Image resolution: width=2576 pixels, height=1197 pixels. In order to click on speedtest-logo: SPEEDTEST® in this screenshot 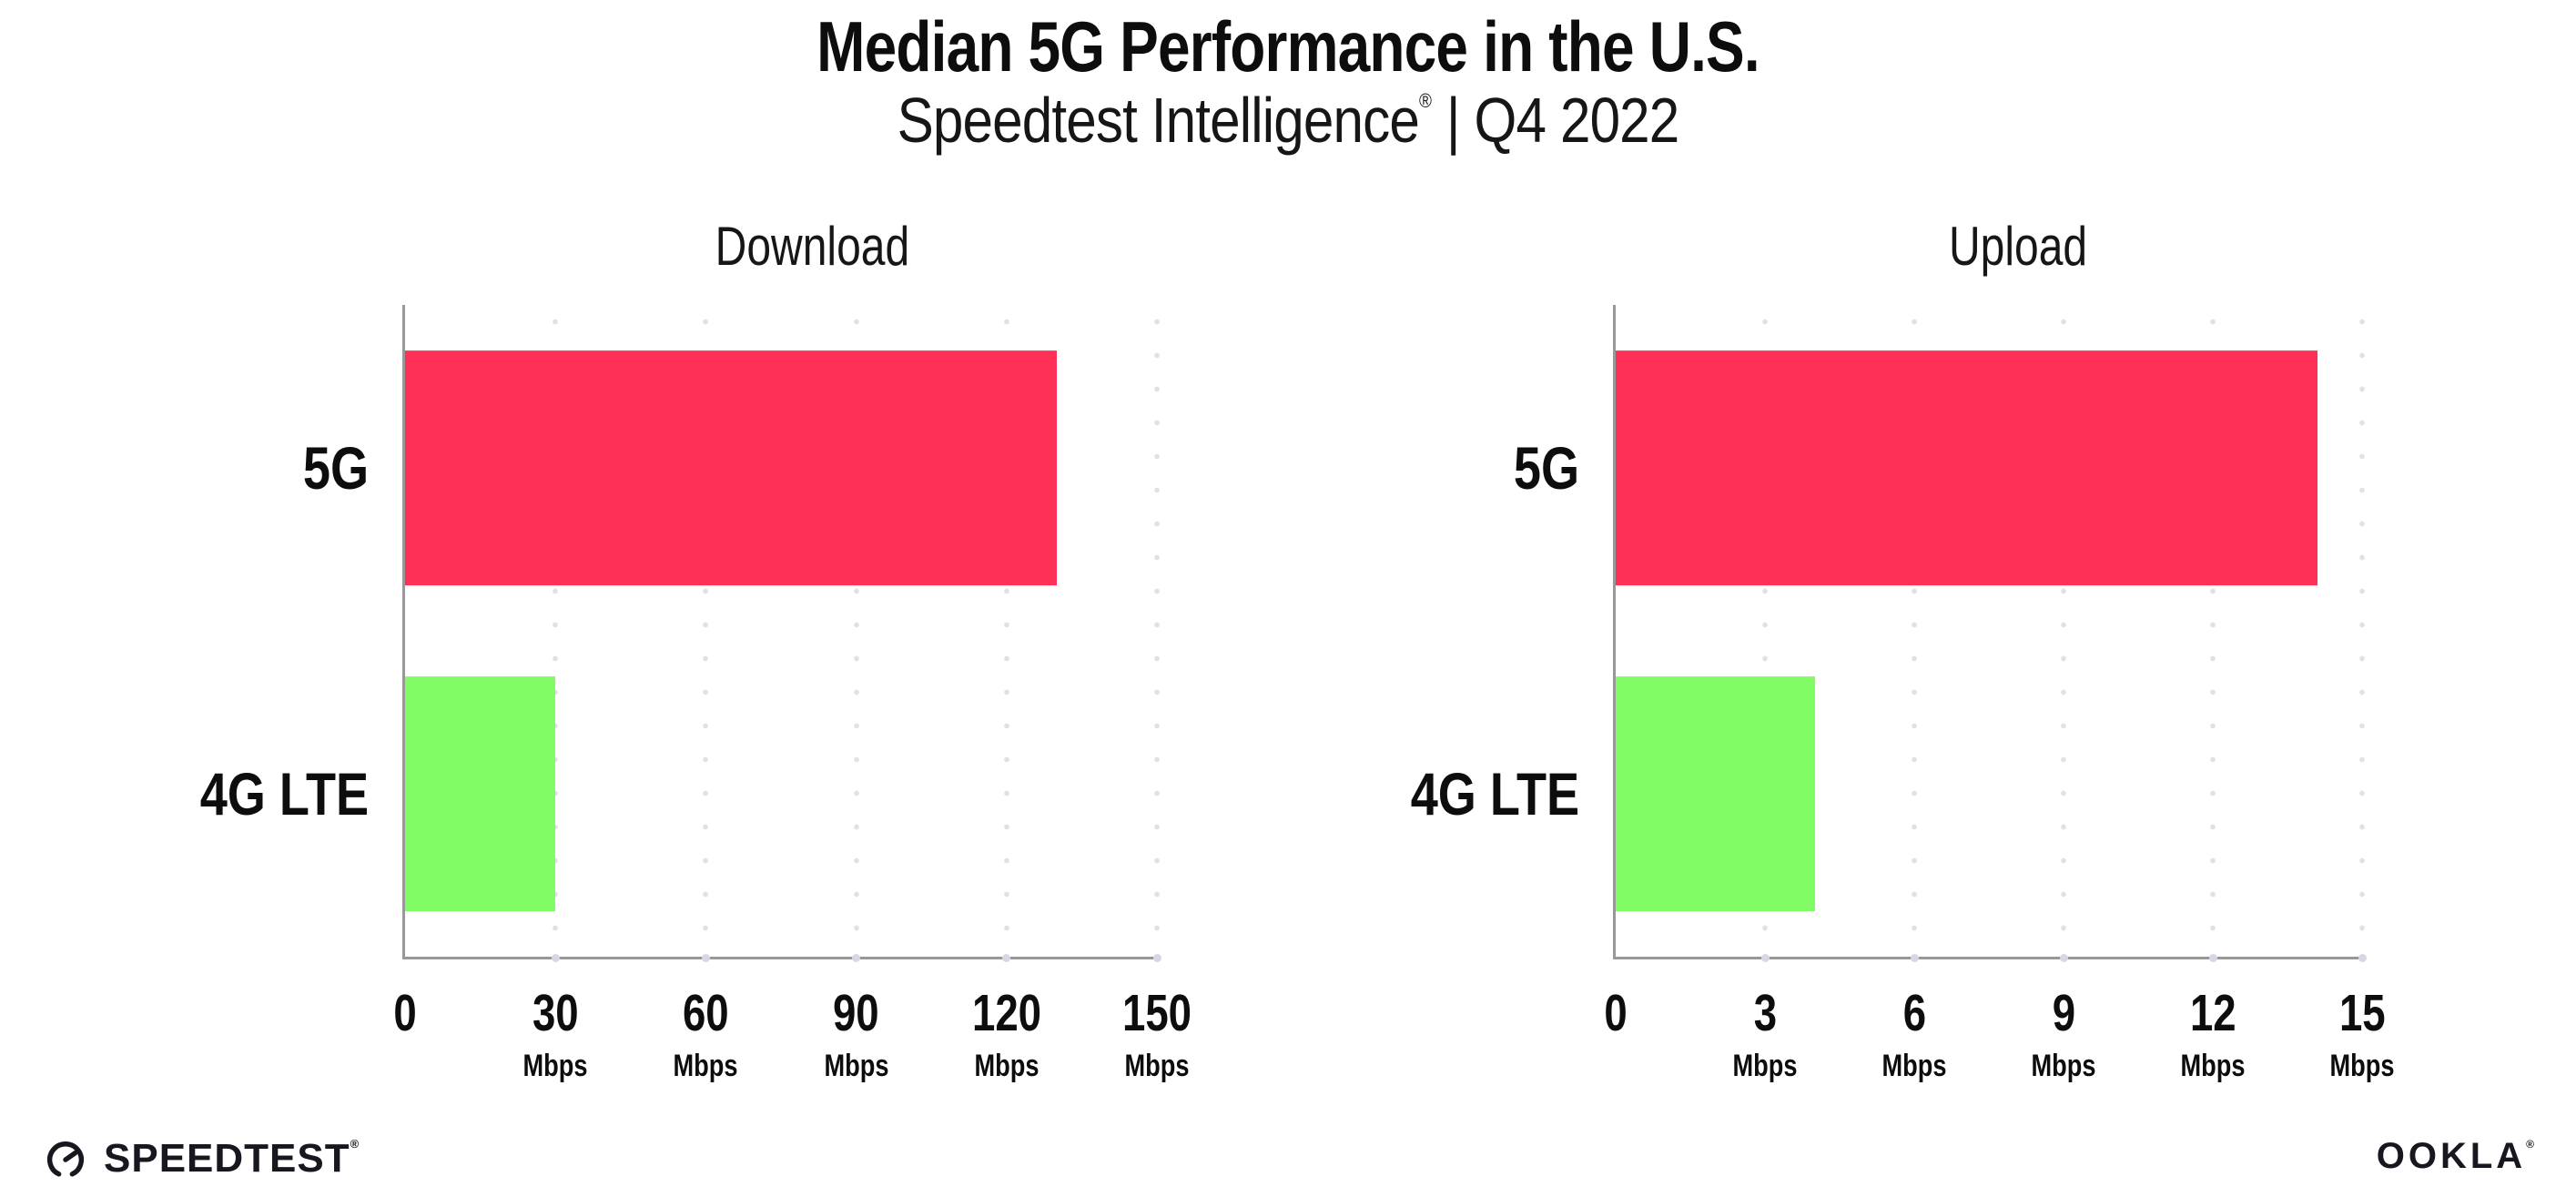, I will do `click(201, 1159)`.